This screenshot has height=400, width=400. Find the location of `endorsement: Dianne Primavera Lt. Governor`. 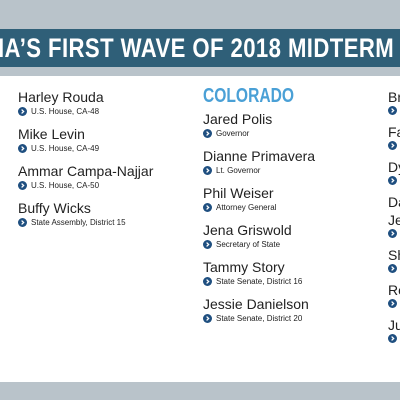

endorsement: Dianne Primavera Lt. Governor is located at coordinates (261, 161).